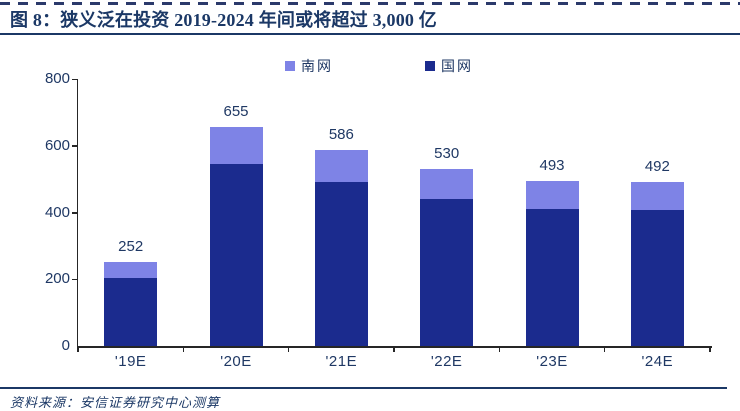 The image size is (740, 411). Describe the element at coordinates (446, 361) in the screenshot. I see `x-axis-label-22e: '22E` at that location.